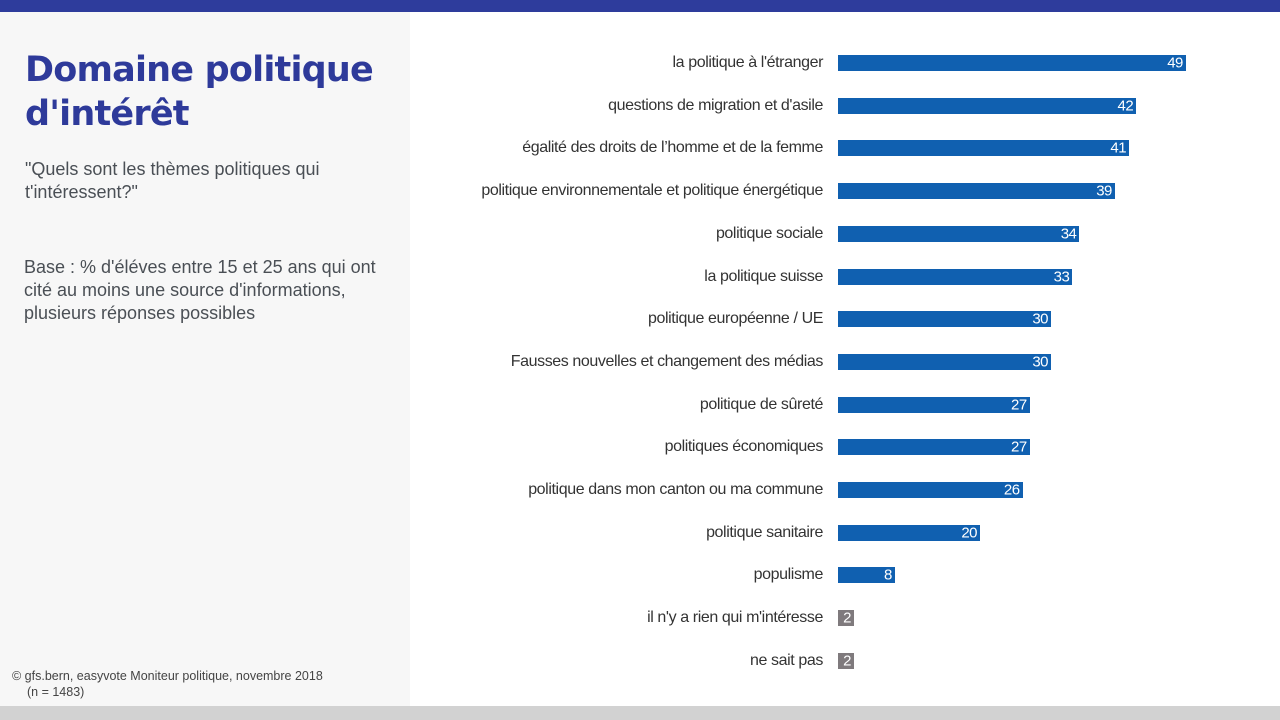  Describe the element at coordinates (1011, 490) in the screenshot. I see `bar-value-label: 26` at that location.